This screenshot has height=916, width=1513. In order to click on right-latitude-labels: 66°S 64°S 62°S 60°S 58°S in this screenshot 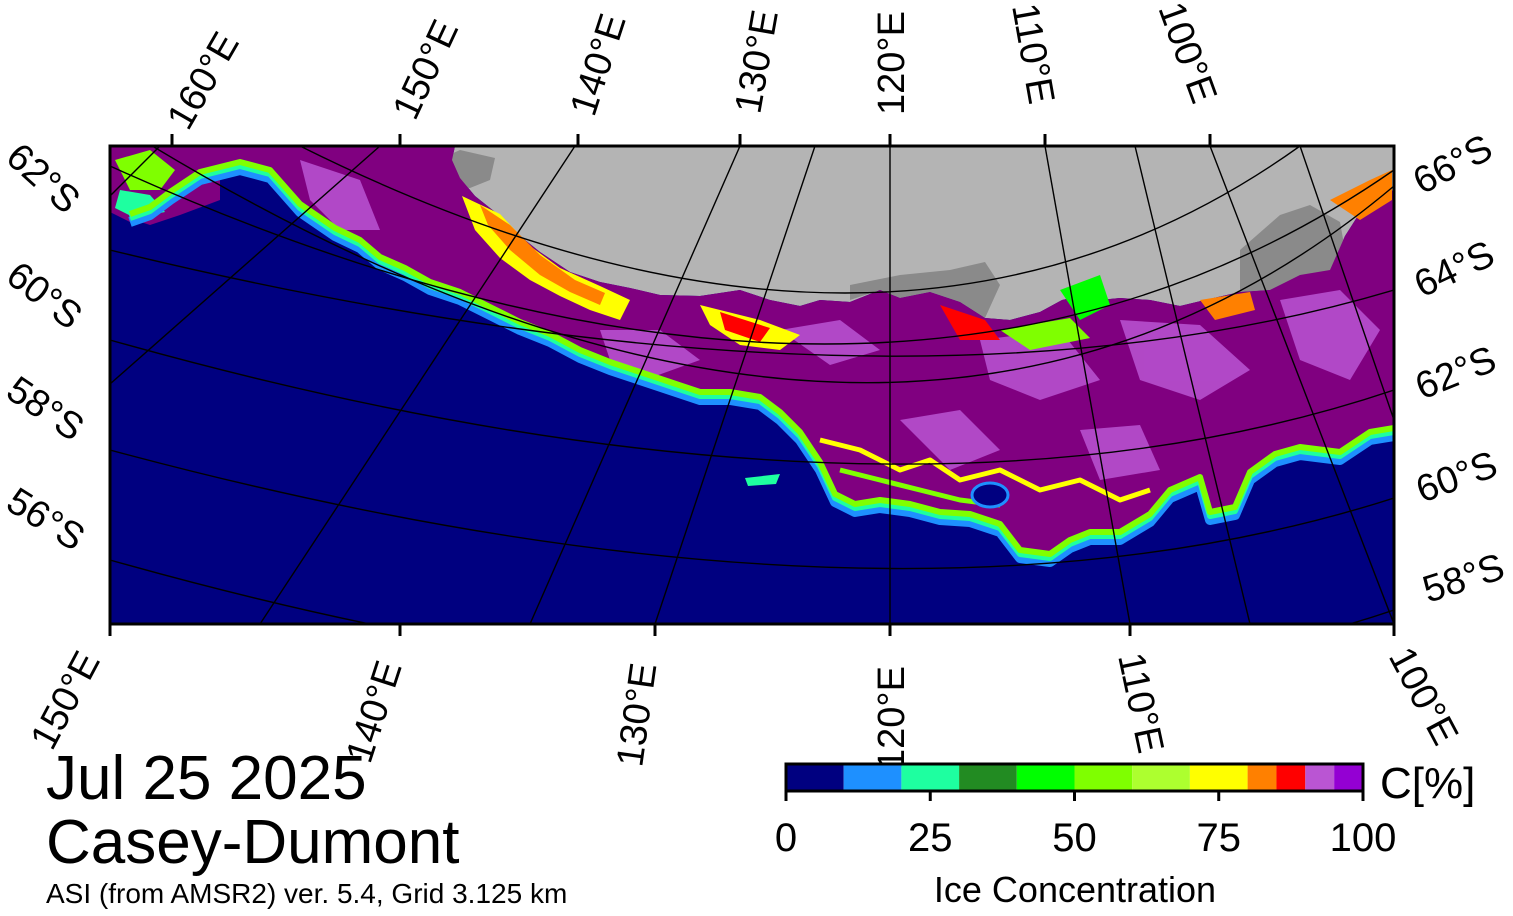, I will do `click(1458, 369)`.